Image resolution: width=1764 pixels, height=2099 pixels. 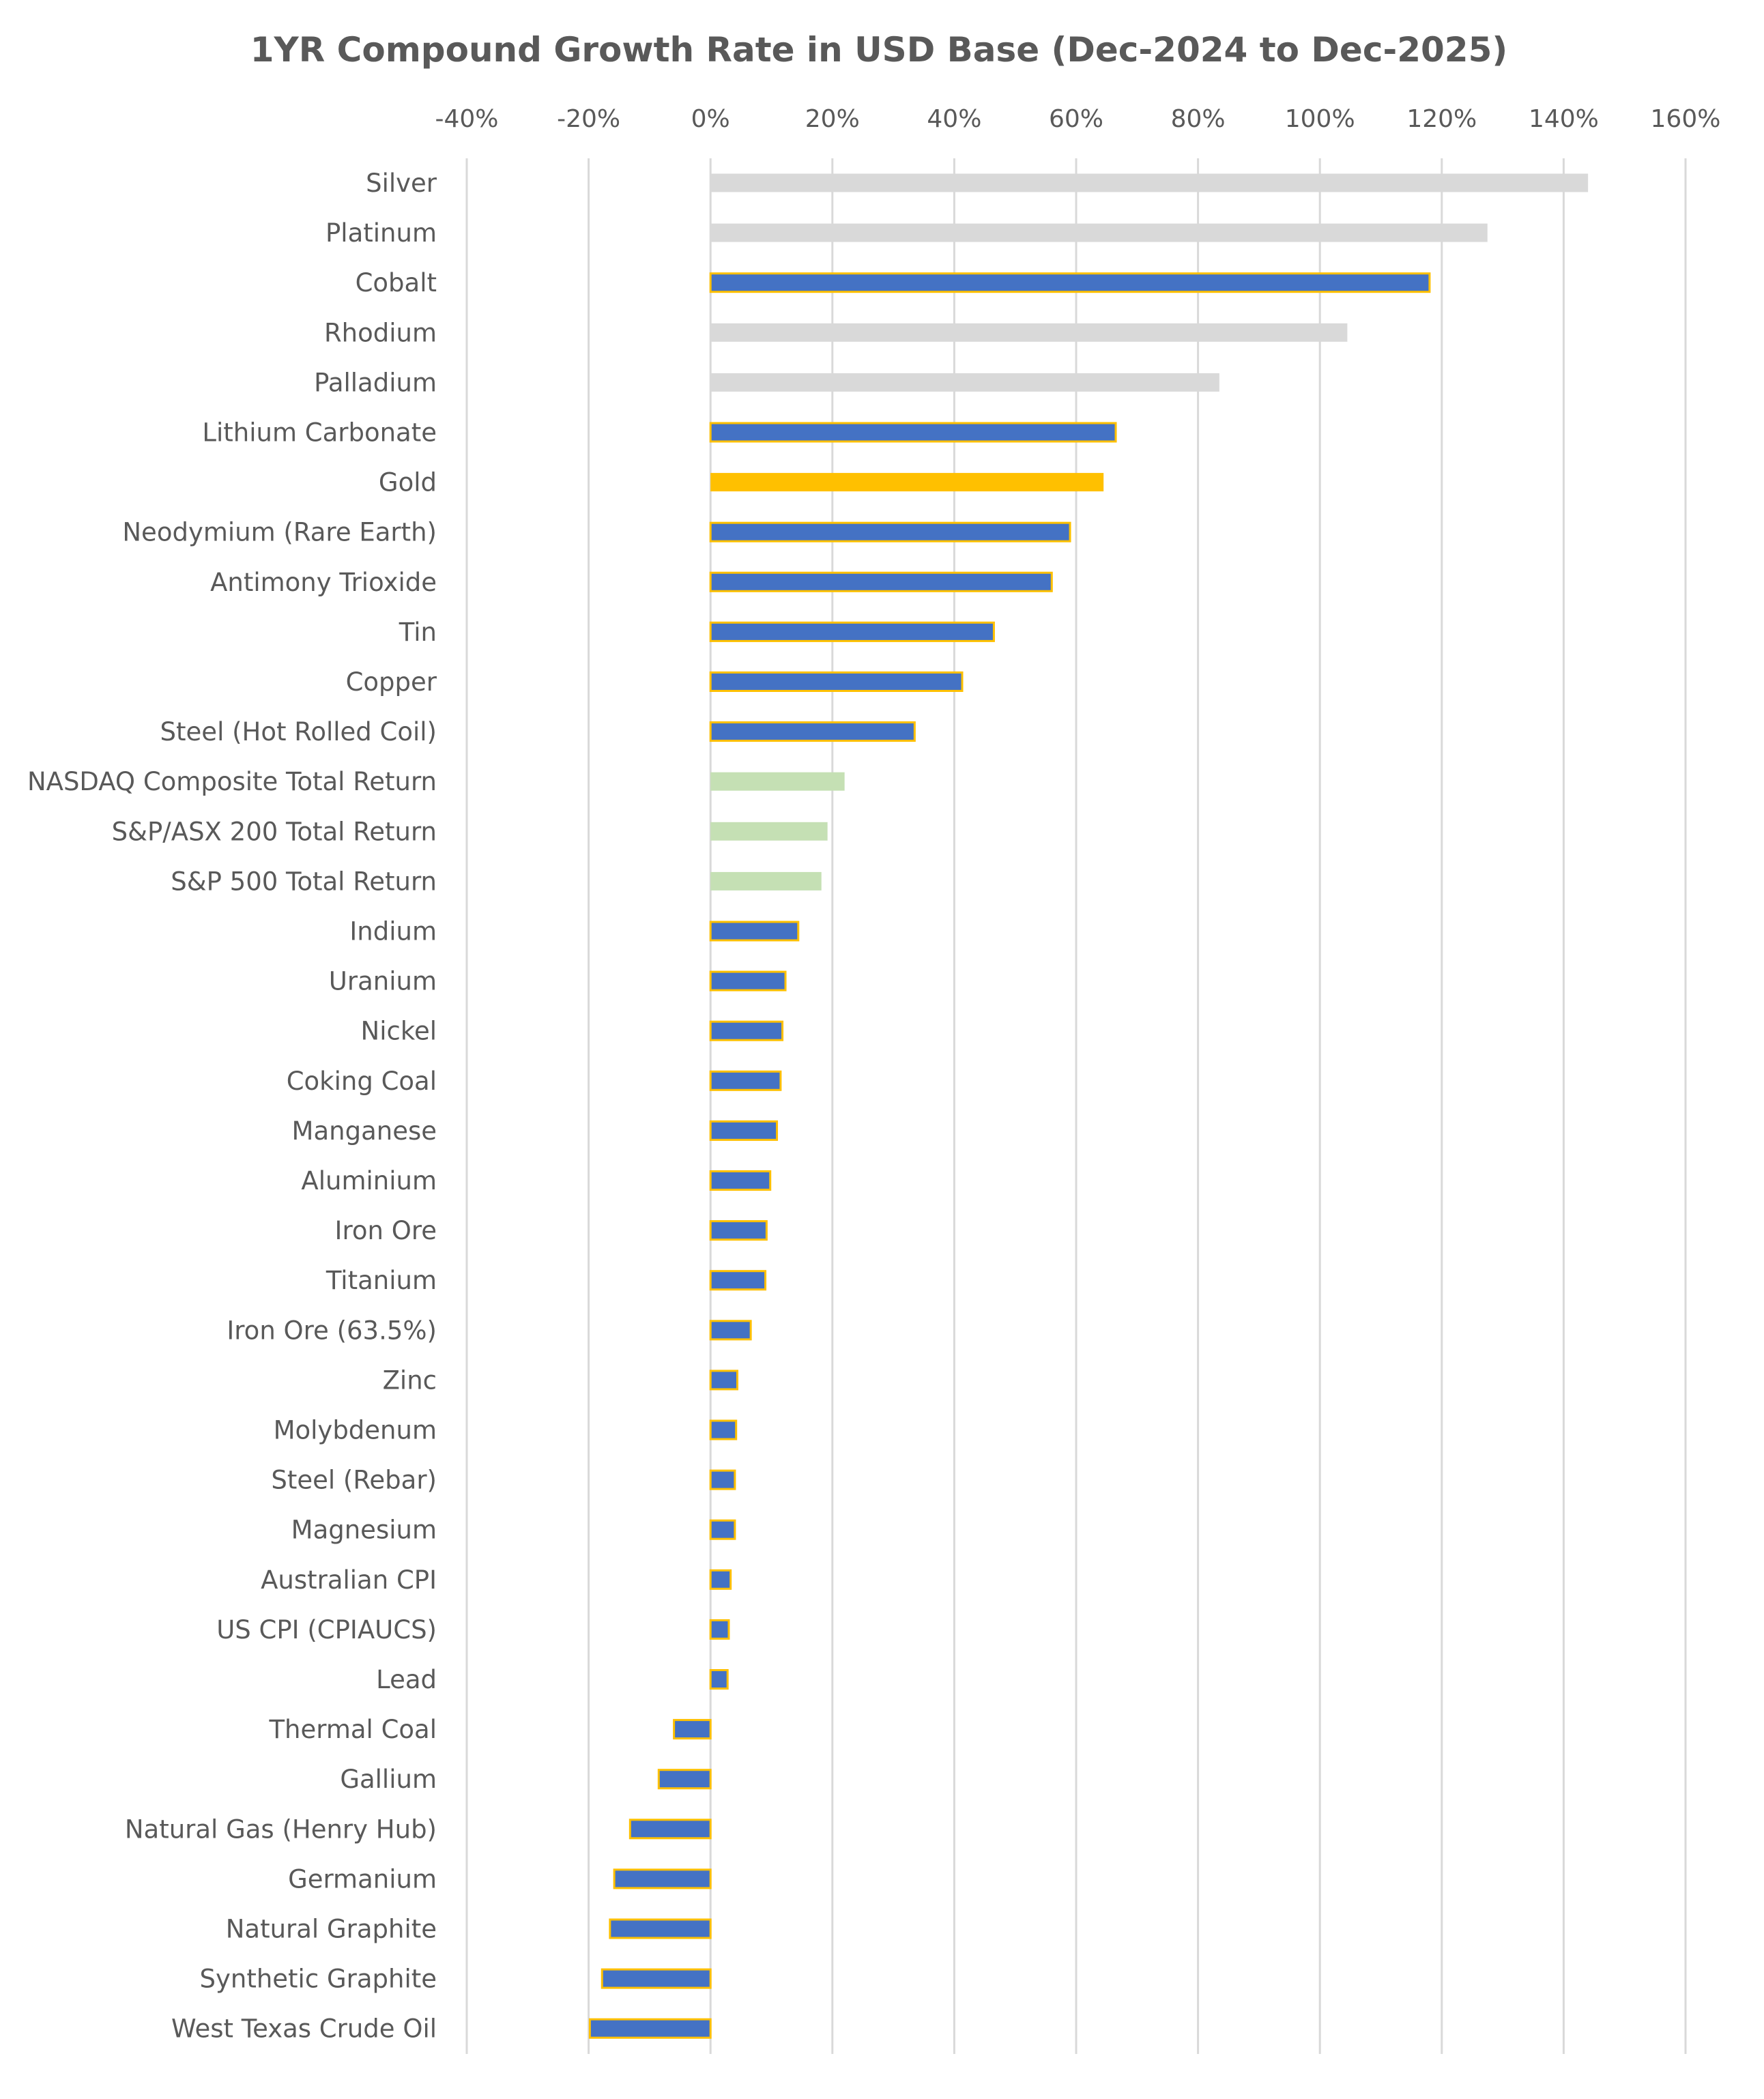 I want to click on category-label: Lithium Carbonate, so click(x=319, y=433).